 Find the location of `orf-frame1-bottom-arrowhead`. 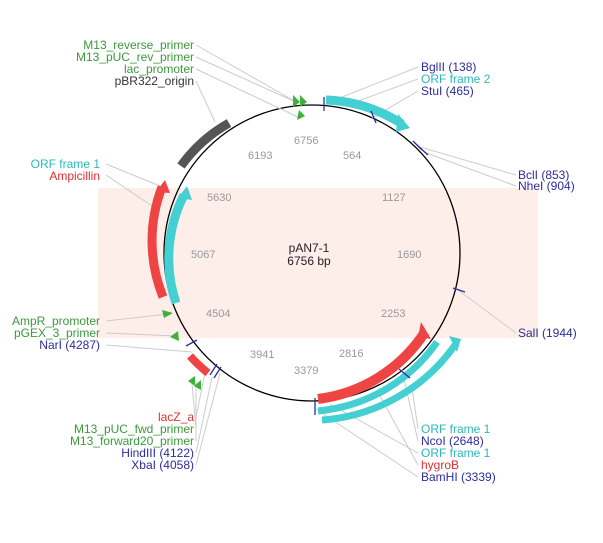

orf-frame1-bottom-arrowhead is located at coordinates (455, 344).